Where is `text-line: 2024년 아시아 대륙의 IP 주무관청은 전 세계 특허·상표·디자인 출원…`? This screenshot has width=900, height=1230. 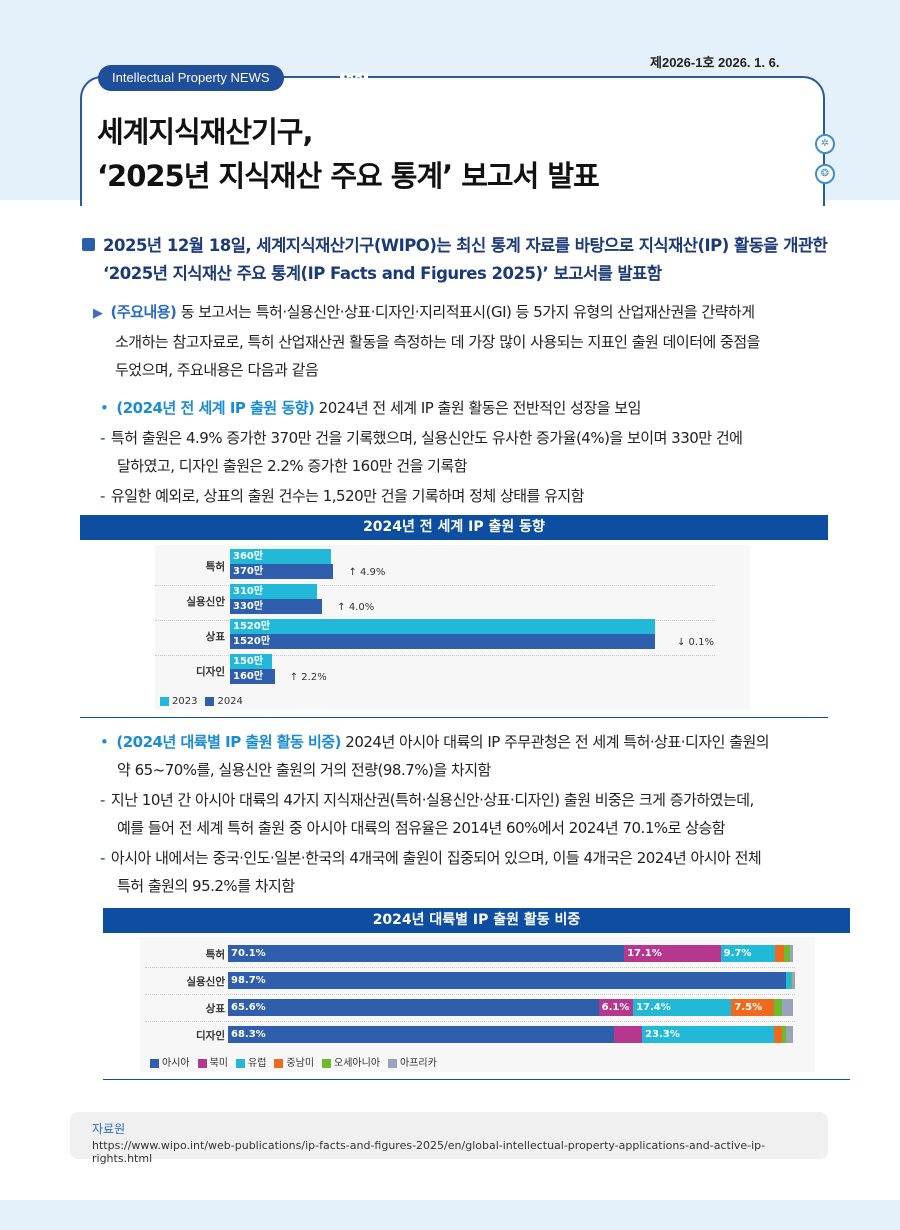
text-line: 2024년 아시아 대륙의 IP 주무관청은 전 세계 특허·상표·디자인 출원… is located at coordinates (555, 742).